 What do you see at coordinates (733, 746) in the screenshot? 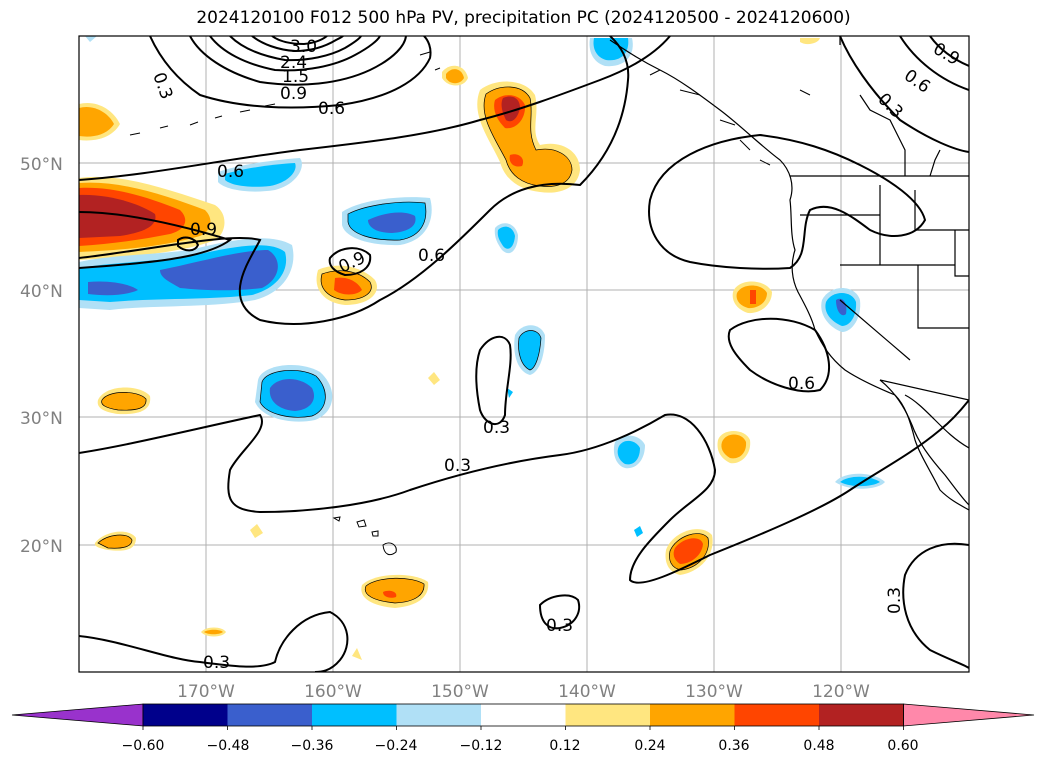
I see `colorbar-tick-label: 0.36` at bounding box center [733, 746].